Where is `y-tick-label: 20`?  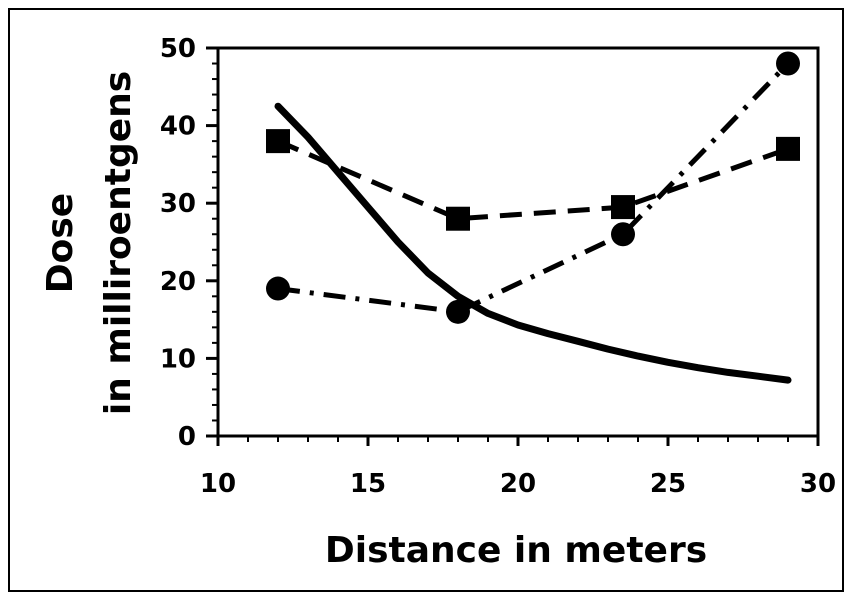 y-tick-label: 20 is located at coordinates (178, 282).